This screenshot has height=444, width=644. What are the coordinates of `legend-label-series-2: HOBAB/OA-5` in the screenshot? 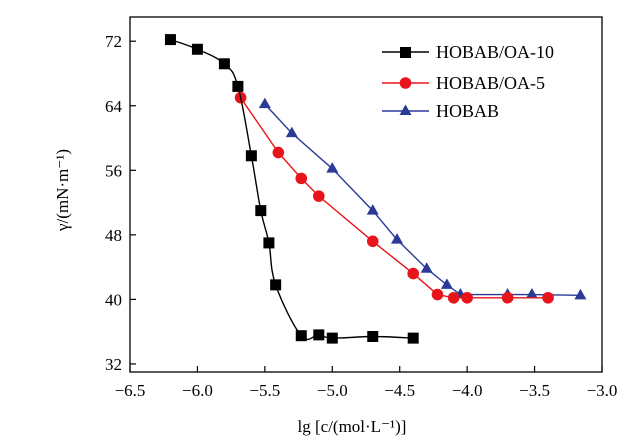 It's located at (490, 83).